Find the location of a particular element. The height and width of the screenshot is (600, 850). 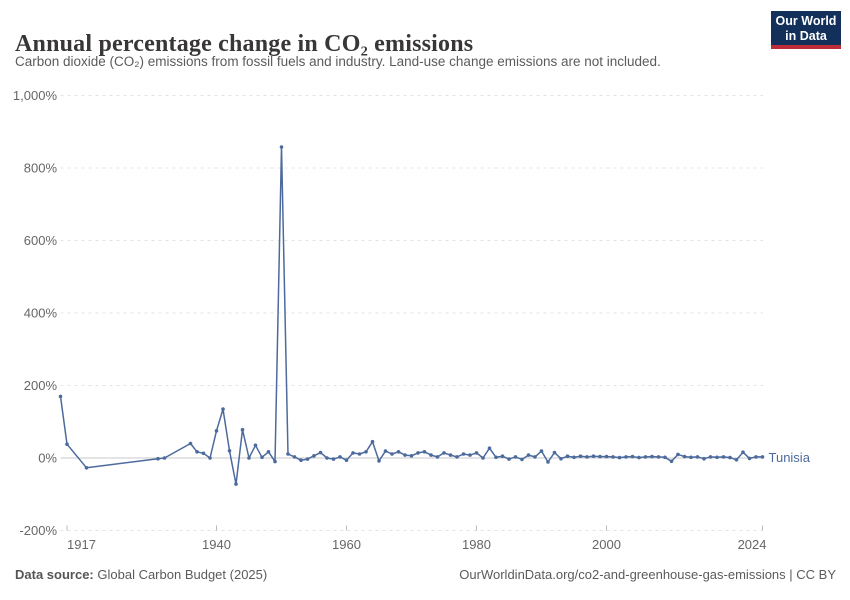

entity-label: Tunisia is located at coordinates (789, 457).